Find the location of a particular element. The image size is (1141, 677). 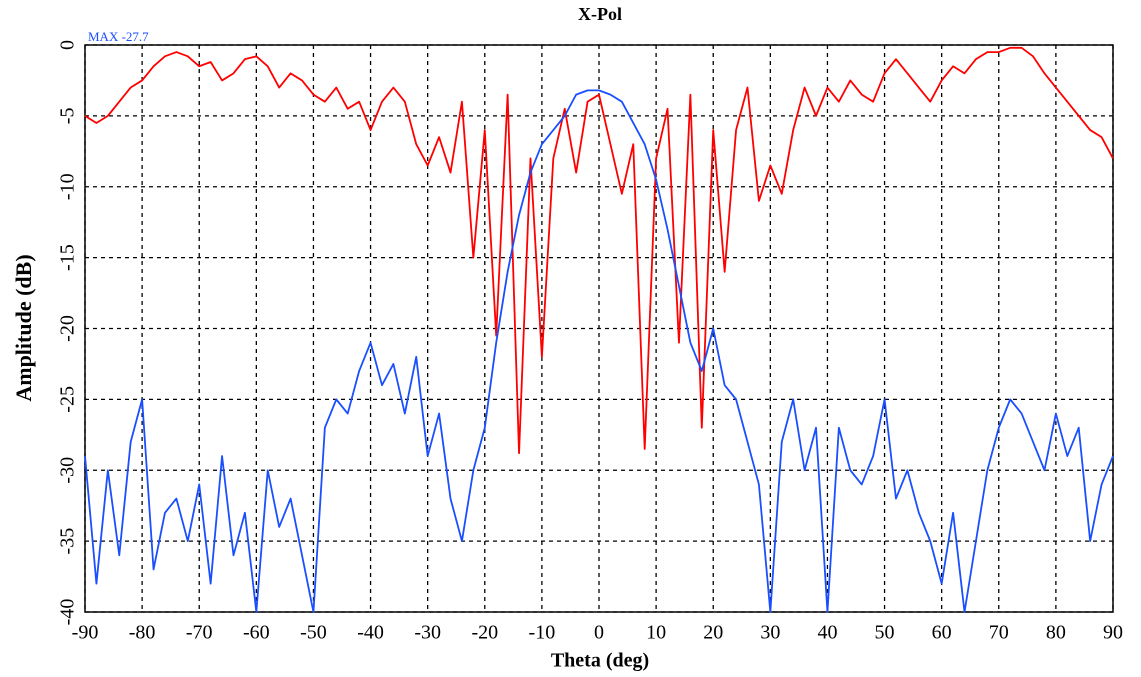

y-tick-label: -15 is located at coordinates (68, 257).